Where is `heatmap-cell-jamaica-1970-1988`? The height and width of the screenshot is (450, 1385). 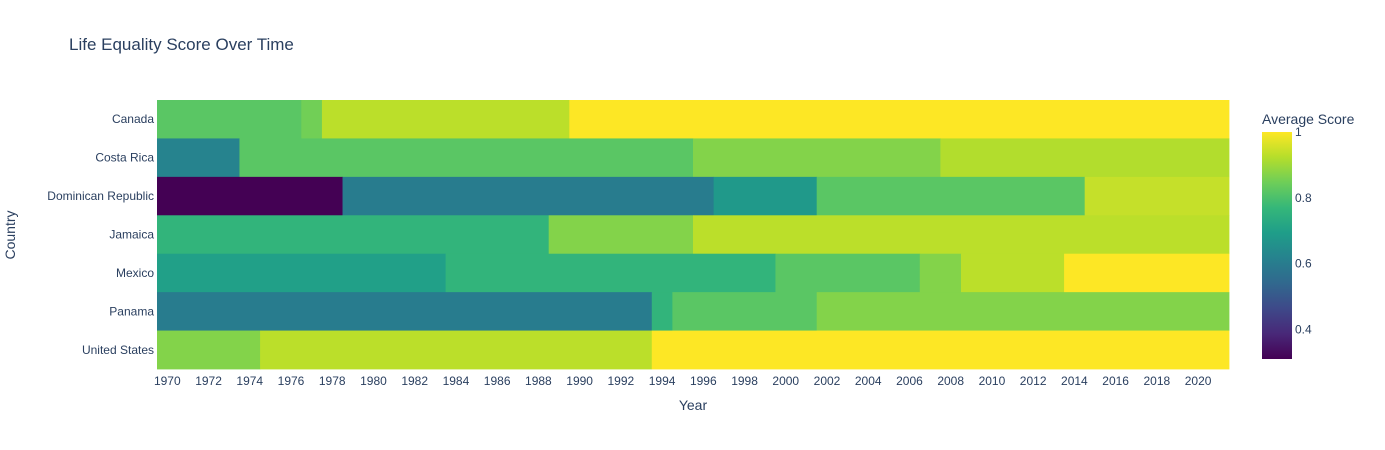 heatmap-cell-jamaica-1970-1988 is located at coordinates (353, 235).